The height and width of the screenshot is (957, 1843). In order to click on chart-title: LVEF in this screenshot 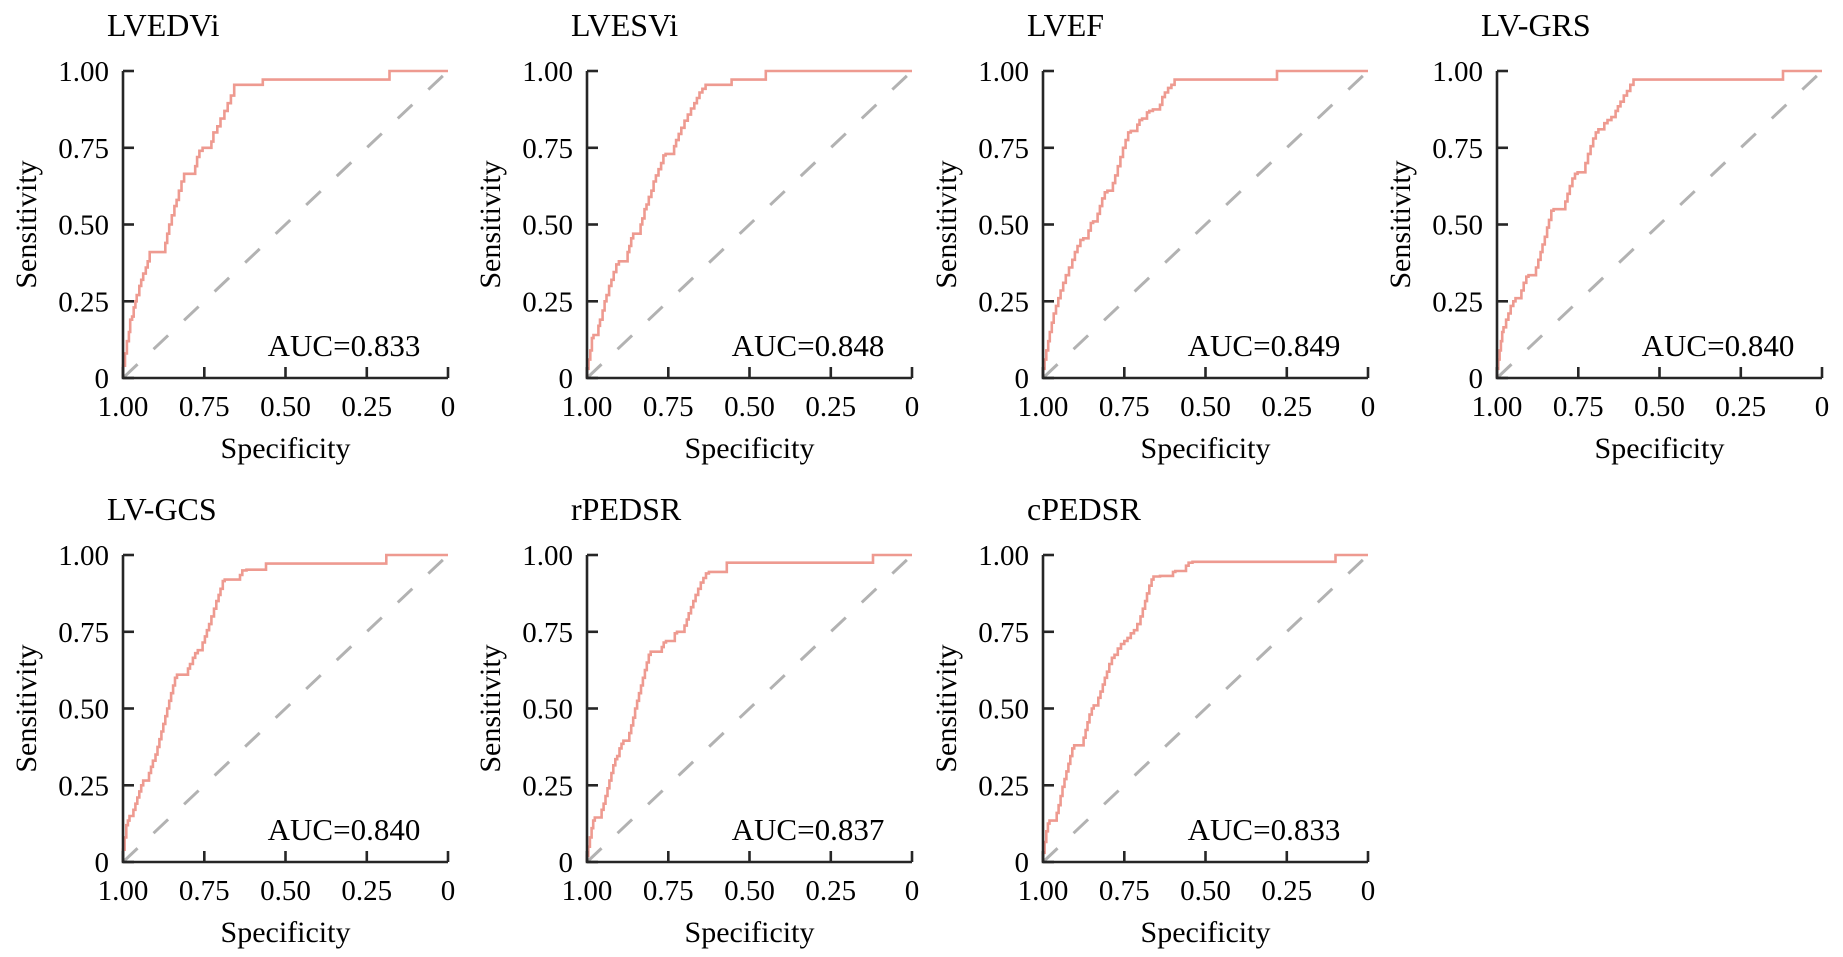, I will do `click(1065, 25)`.